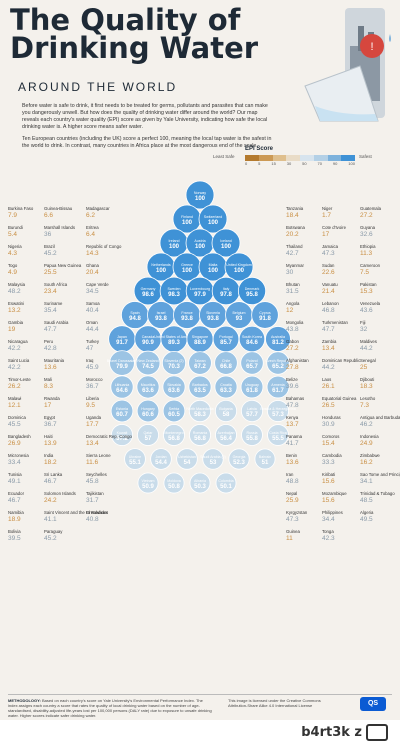  What do you see at coordinates (12, 215) in the screenshot?
I see `country-value-label: 7.9` at bounding box center [12, 215].